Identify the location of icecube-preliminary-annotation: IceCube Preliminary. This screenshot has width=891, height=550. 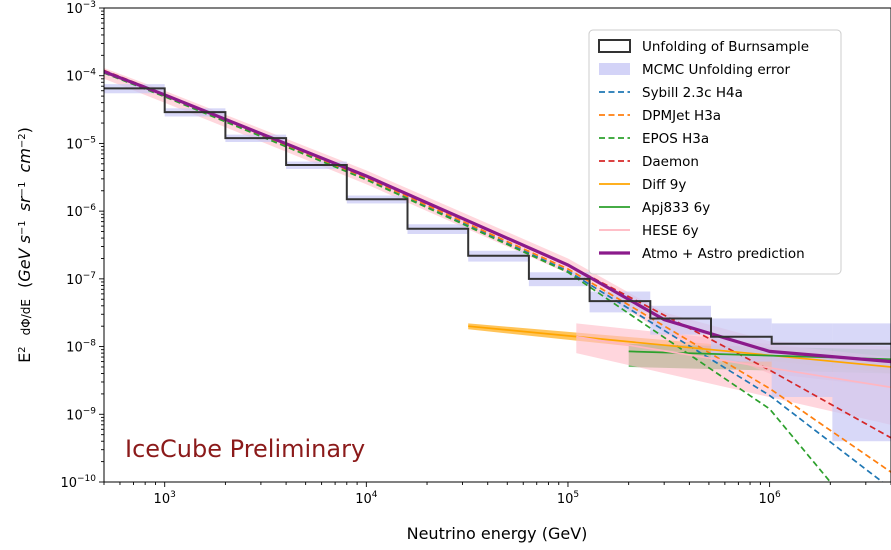
(245, 449).